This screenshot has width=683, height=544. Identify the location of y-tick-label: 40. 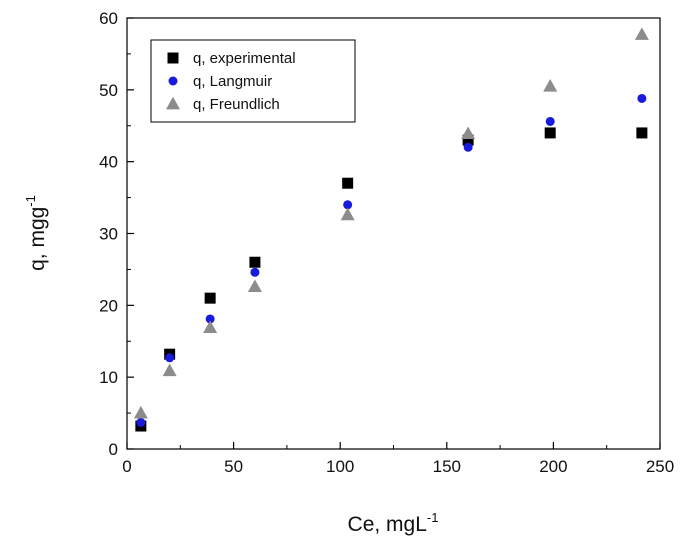
(108, 162).